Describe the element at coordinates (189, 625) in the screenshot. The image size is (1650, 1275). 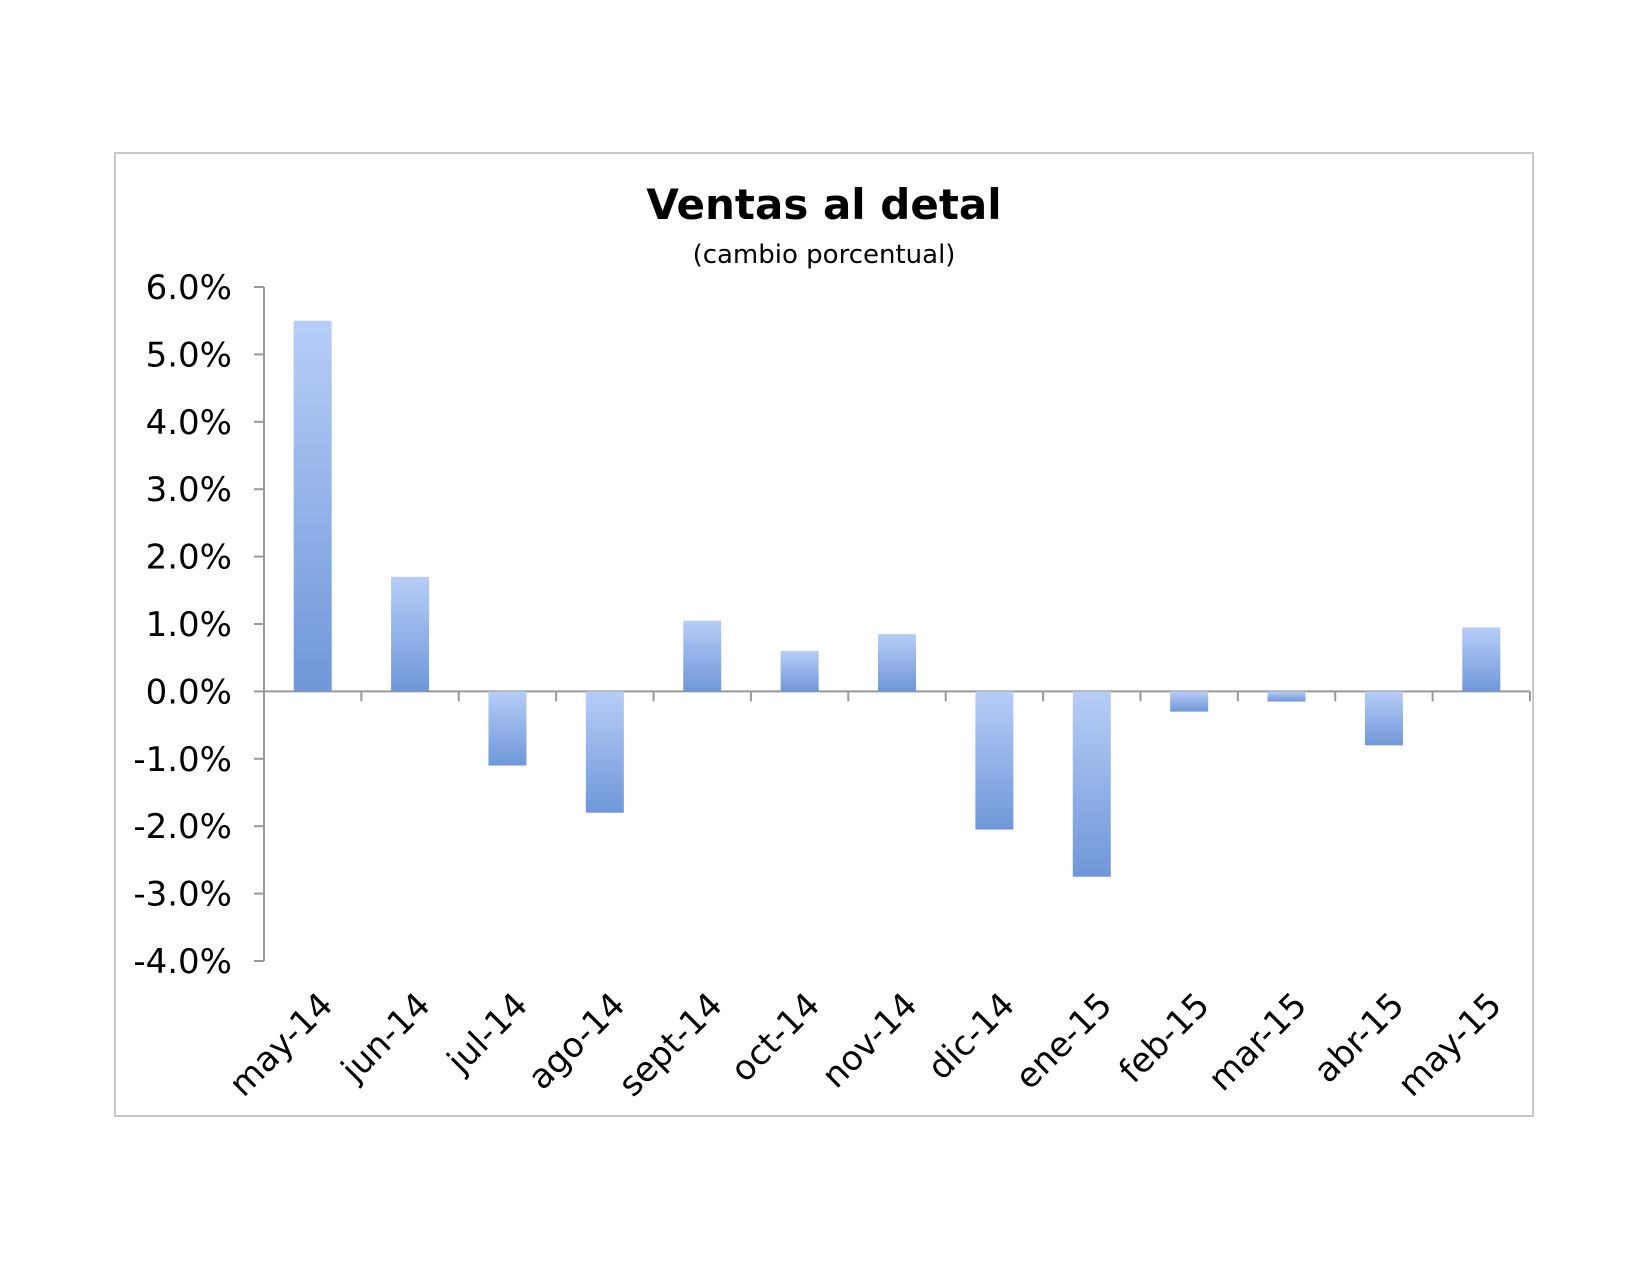
I see `y-tick-label: 1.0%` at that location.